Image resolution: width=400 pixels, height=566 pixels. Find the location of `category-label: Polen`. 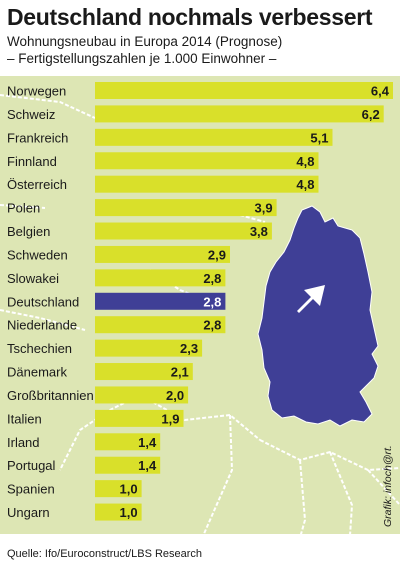

category-label: Polen is located at coordinates (23, 208).